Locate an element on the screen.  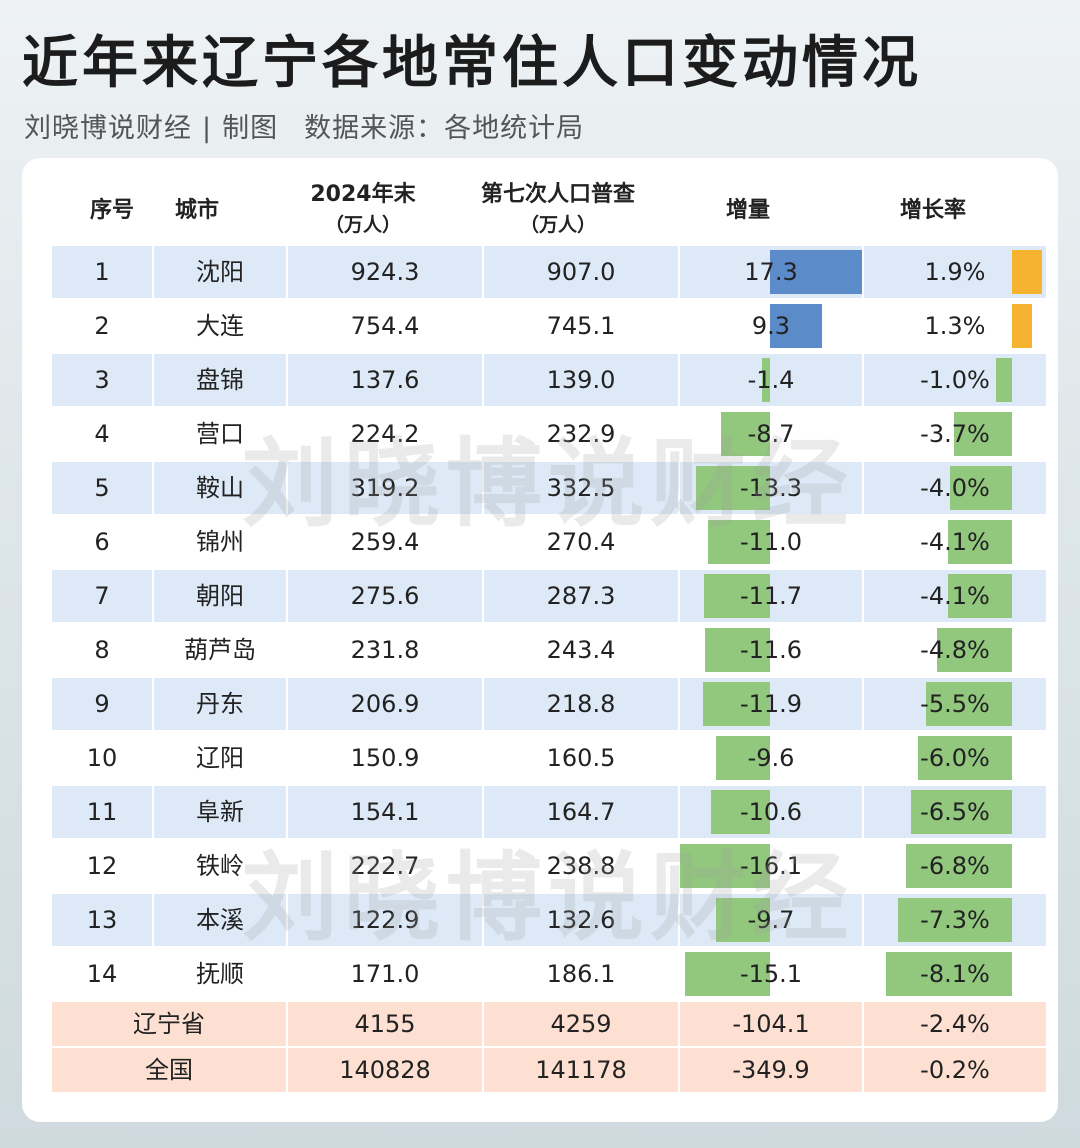
pop-census7-cell-text: 238.8 is located at coordinates (581, 866).